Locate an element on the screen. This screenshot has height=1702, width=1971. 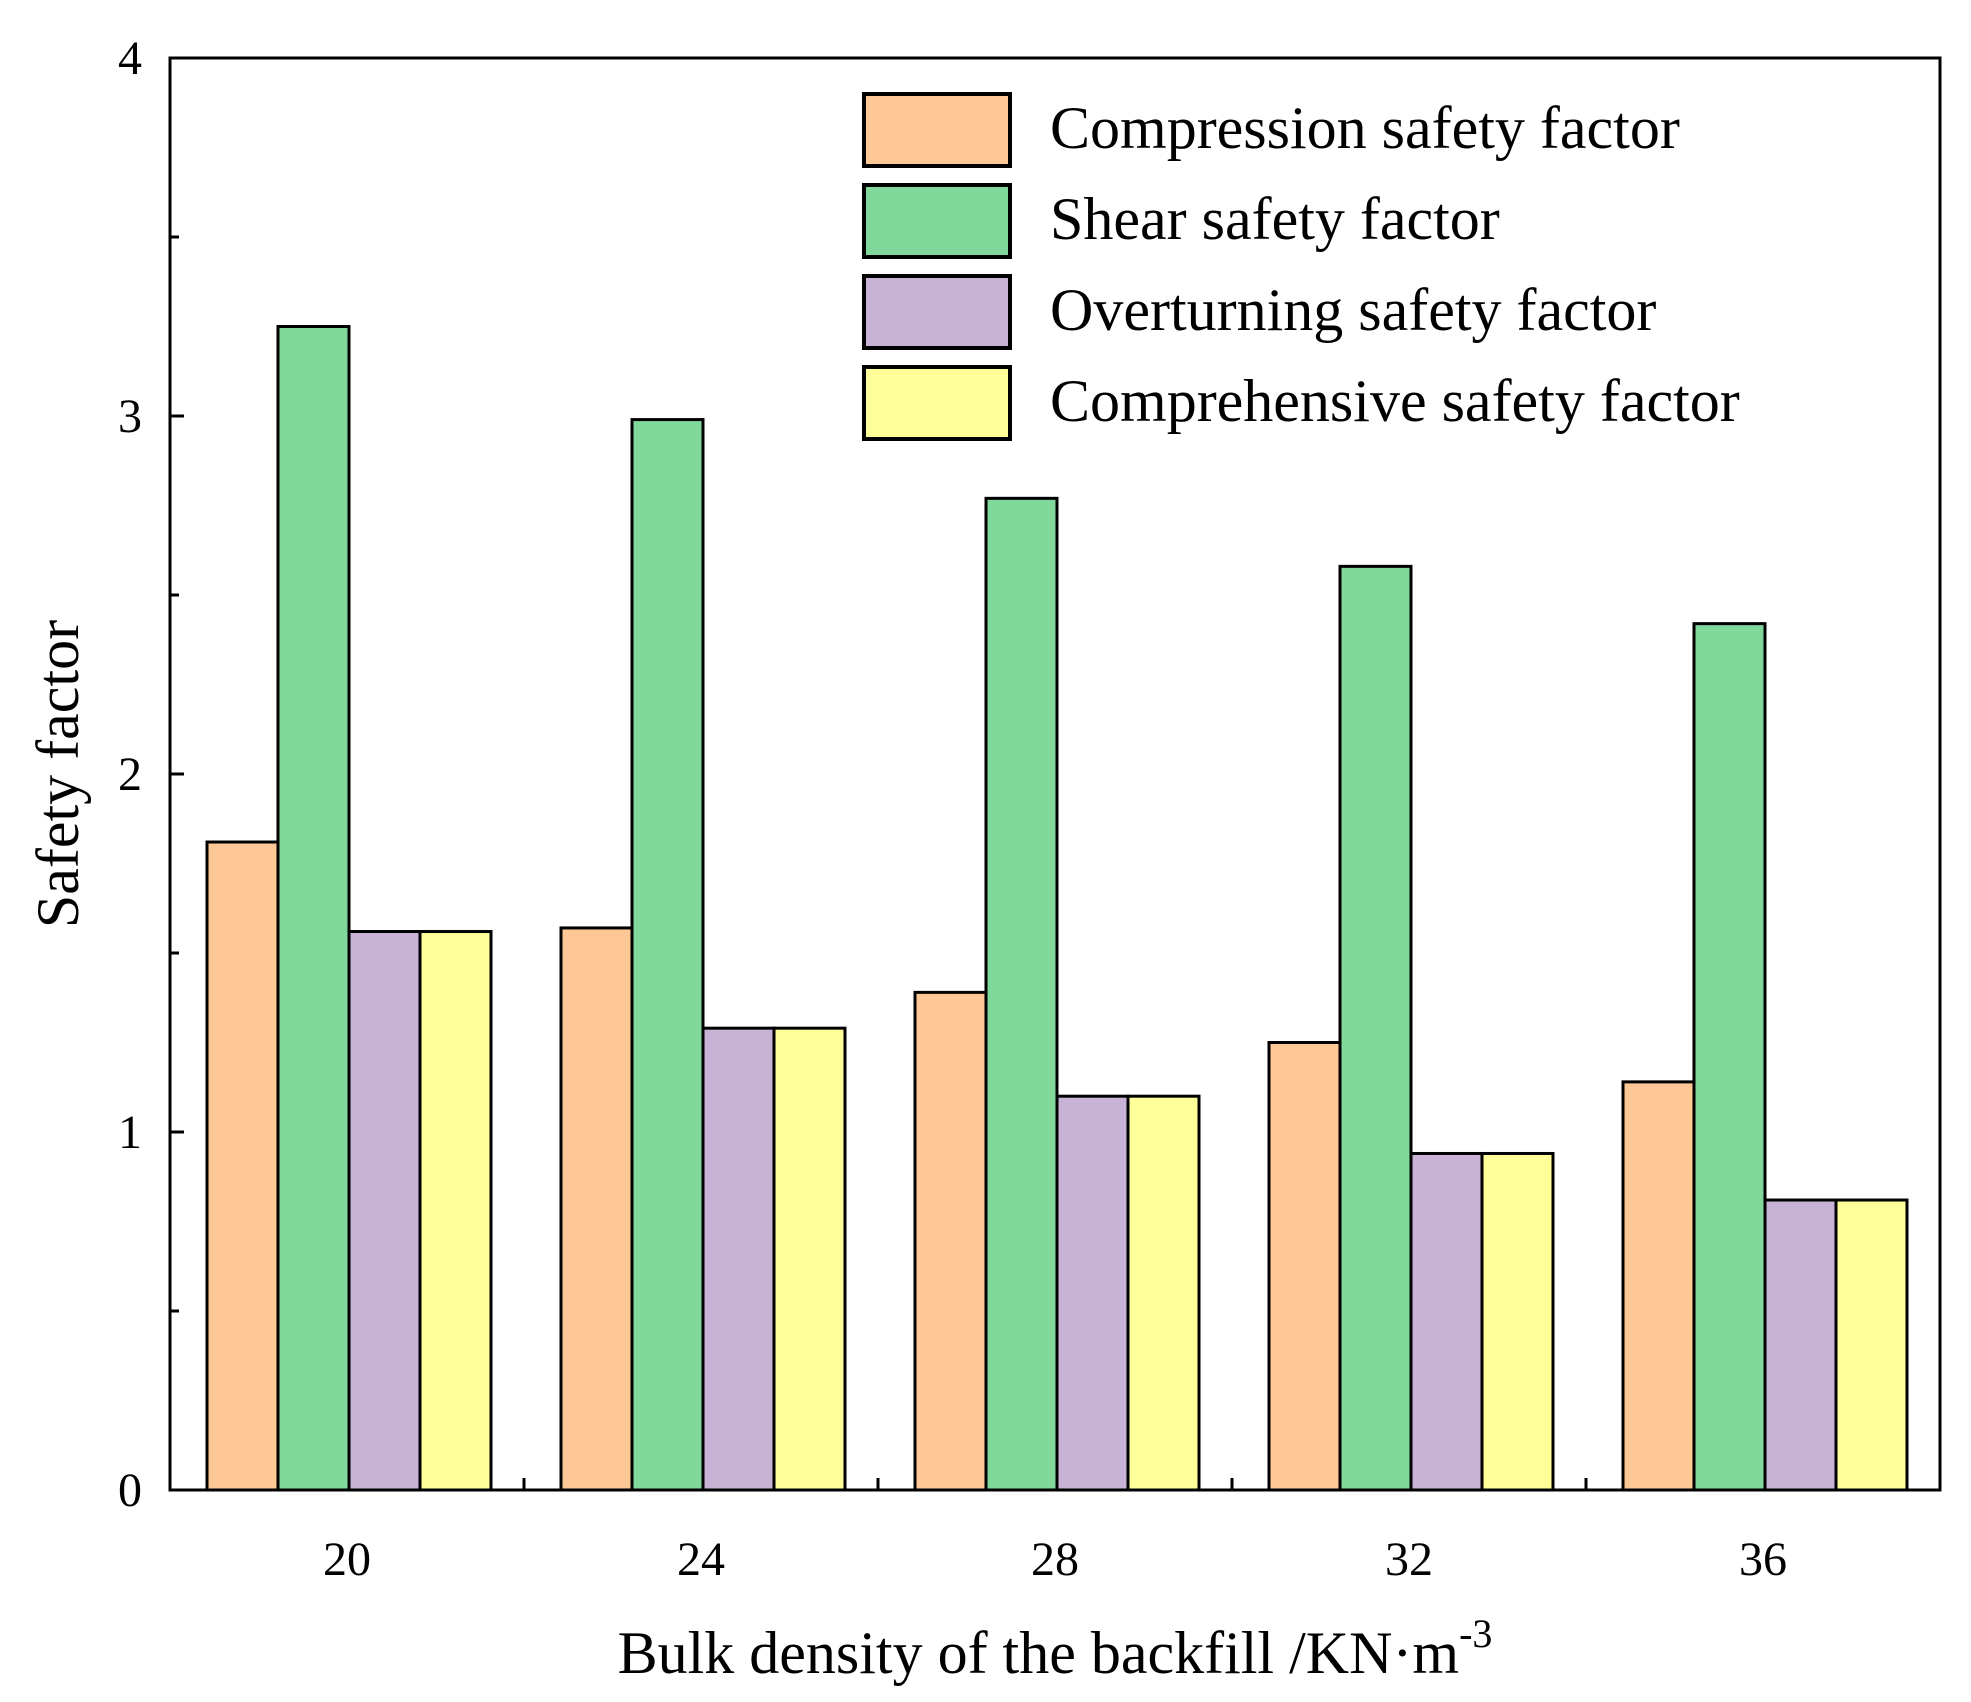
legend-label-3: Overturning safety factor is located at coordinates (1353, 310).